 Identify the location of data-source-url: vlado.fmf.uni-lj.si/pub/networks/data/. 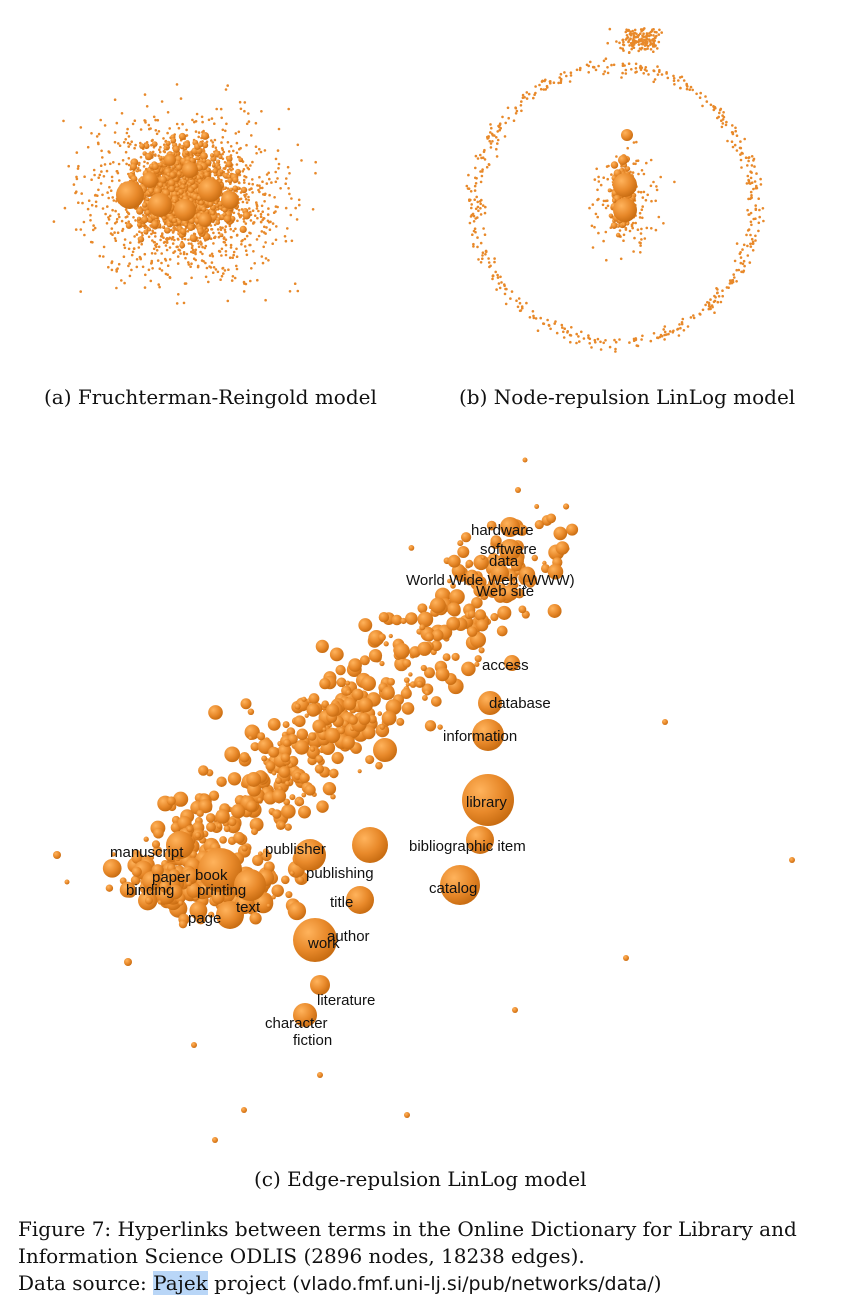
(477, 1284).